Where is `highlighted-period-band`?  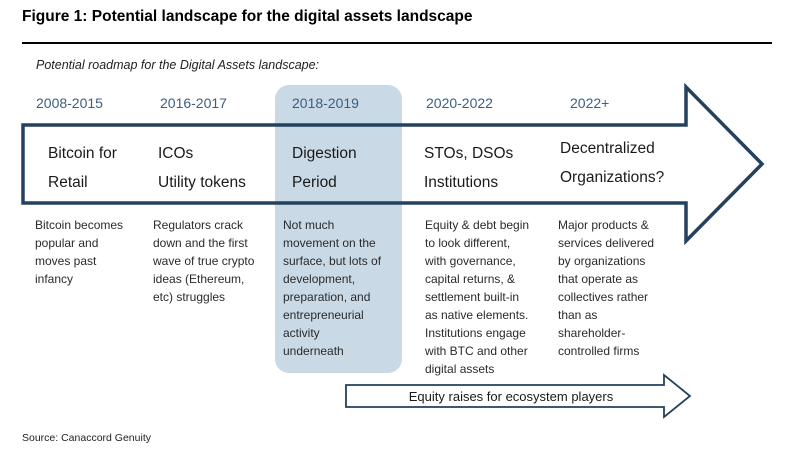 highlighted-period-band is located at coordinates (338, 229).